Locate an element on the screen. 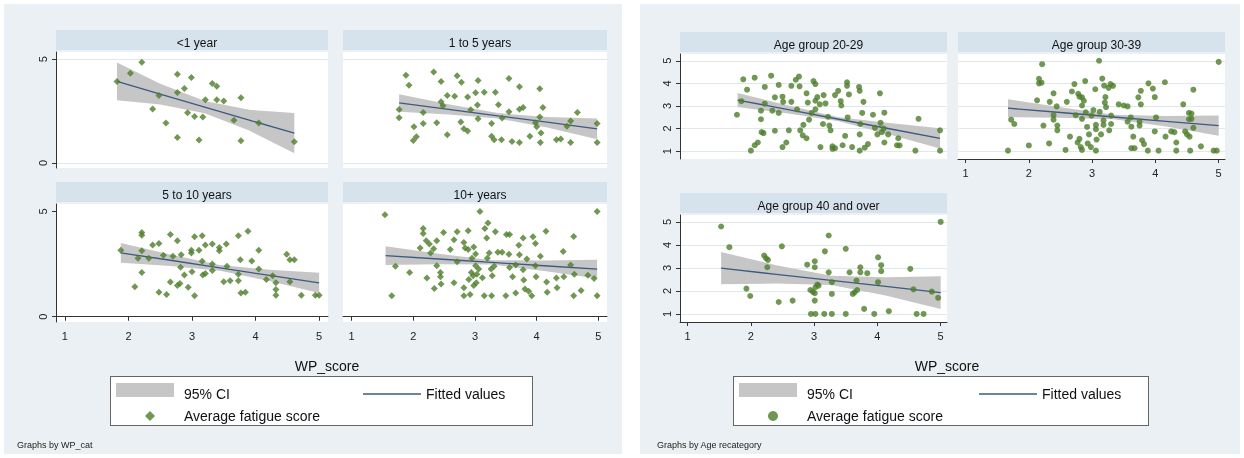 Image resolution: width=1244 pixels, height=458 pixels. chart-title: 1 to 5 years is located at coordinates (480, 43).